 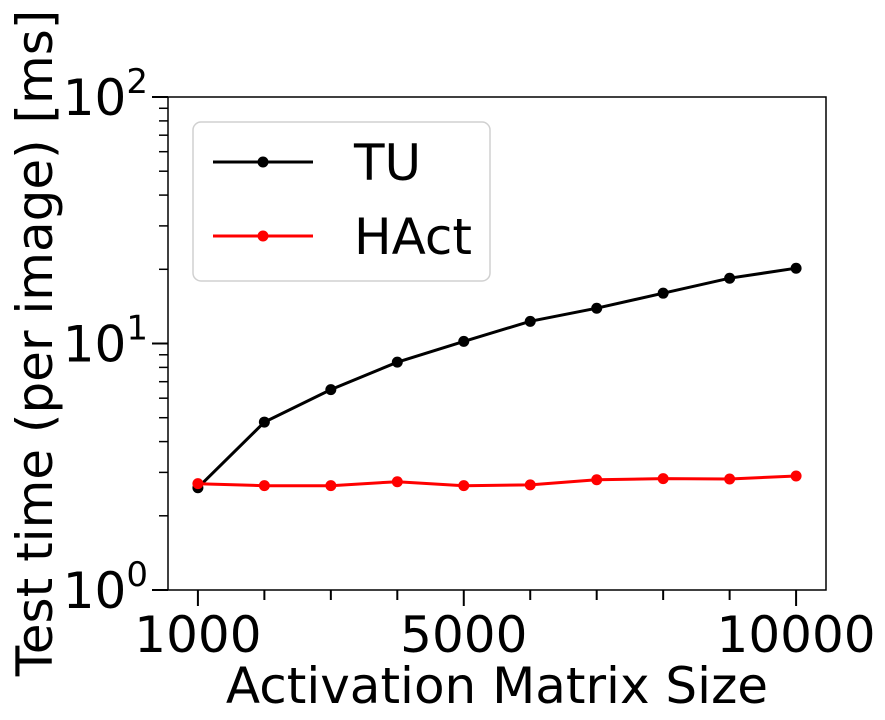 What do you see at coordinates (387, 163) in the screenshot?
I see `legend-label: TU` at bounding box center [387, 163].